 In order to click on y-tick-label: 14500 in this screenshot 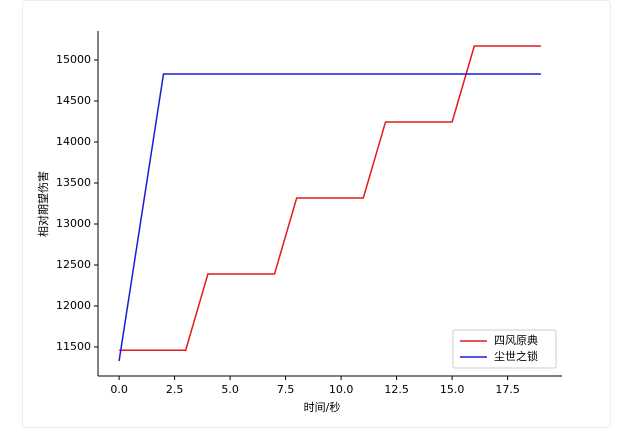, I will do `click(73, 100)`.